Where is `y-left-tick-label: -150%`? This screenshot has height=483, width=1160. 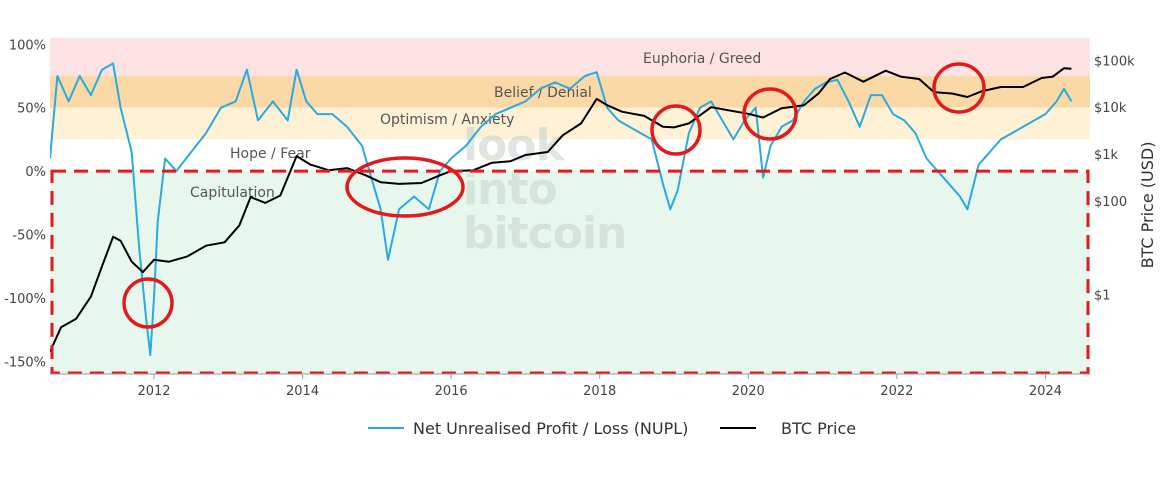 y-left-tick-label: -150% is located at coordinates (25, 362).